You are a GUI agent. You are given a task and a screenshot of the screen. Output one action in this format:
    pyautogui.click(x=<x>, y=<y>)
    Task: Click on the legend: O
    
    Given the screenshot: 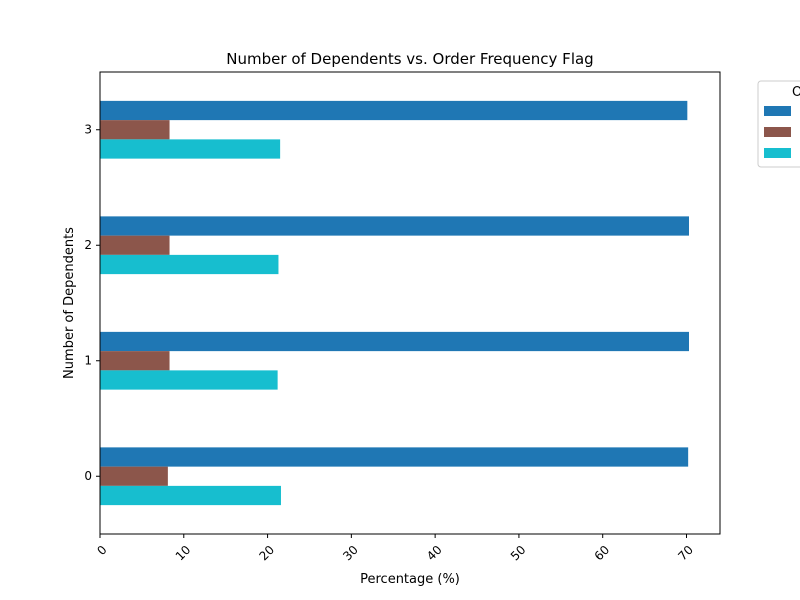 What is the action you would take?
    pyautogui.click(x=778, y=124)
    